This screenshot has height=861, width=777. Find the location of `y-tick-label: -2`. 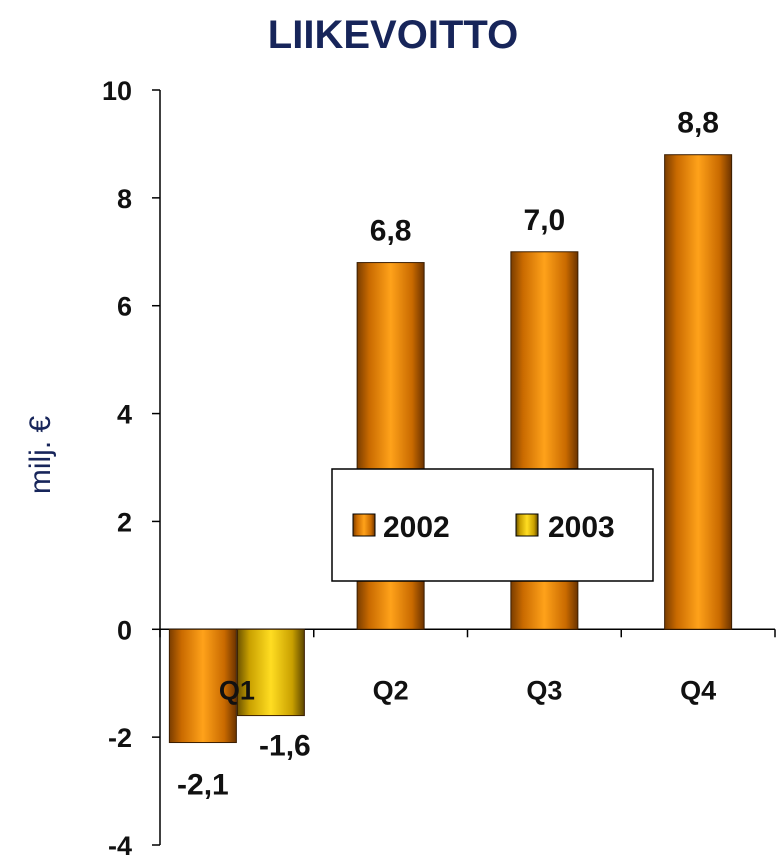

y-tick-label: -2 is located at coordinates (120, 738).